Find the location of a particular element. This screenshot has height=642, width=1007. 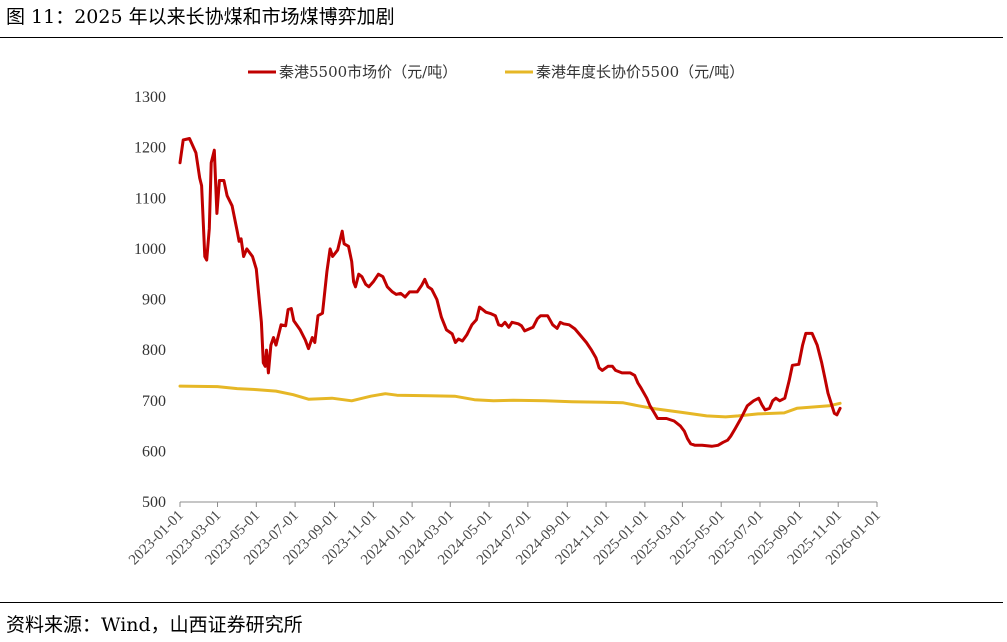

source-note: 资料来源：Wind，山西证券研究所 is located at coordinates (154, 625).